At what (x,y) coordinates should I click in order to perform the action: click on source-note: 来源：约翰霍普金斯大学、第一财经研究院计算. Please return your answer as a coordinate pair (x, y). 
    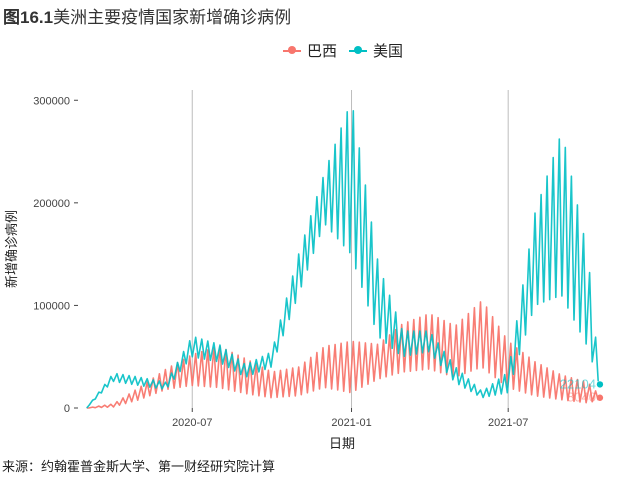
    Looking at the image, I should click on (139, 467).